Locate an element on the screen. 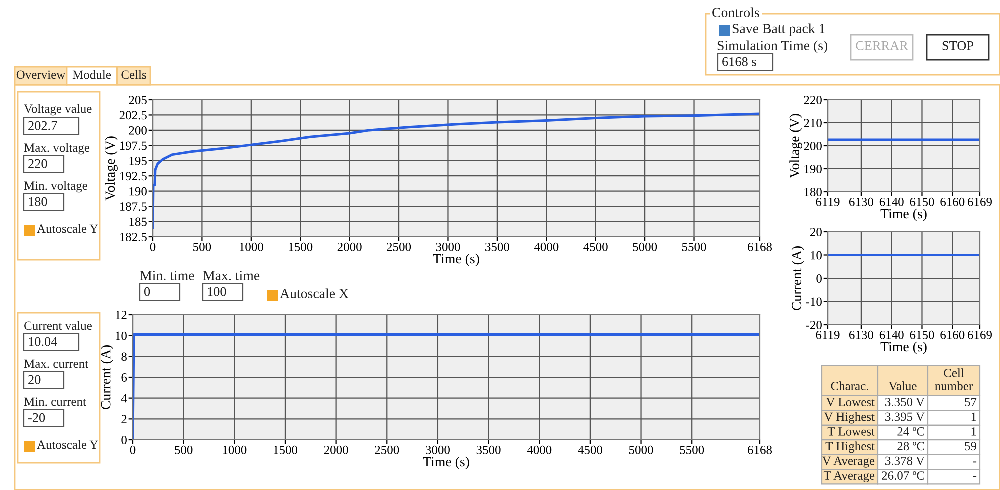 Image resolution: width=1000 pixels, height=490 pixels. y-tick-label: 210 is located at coordinates (813, 123).